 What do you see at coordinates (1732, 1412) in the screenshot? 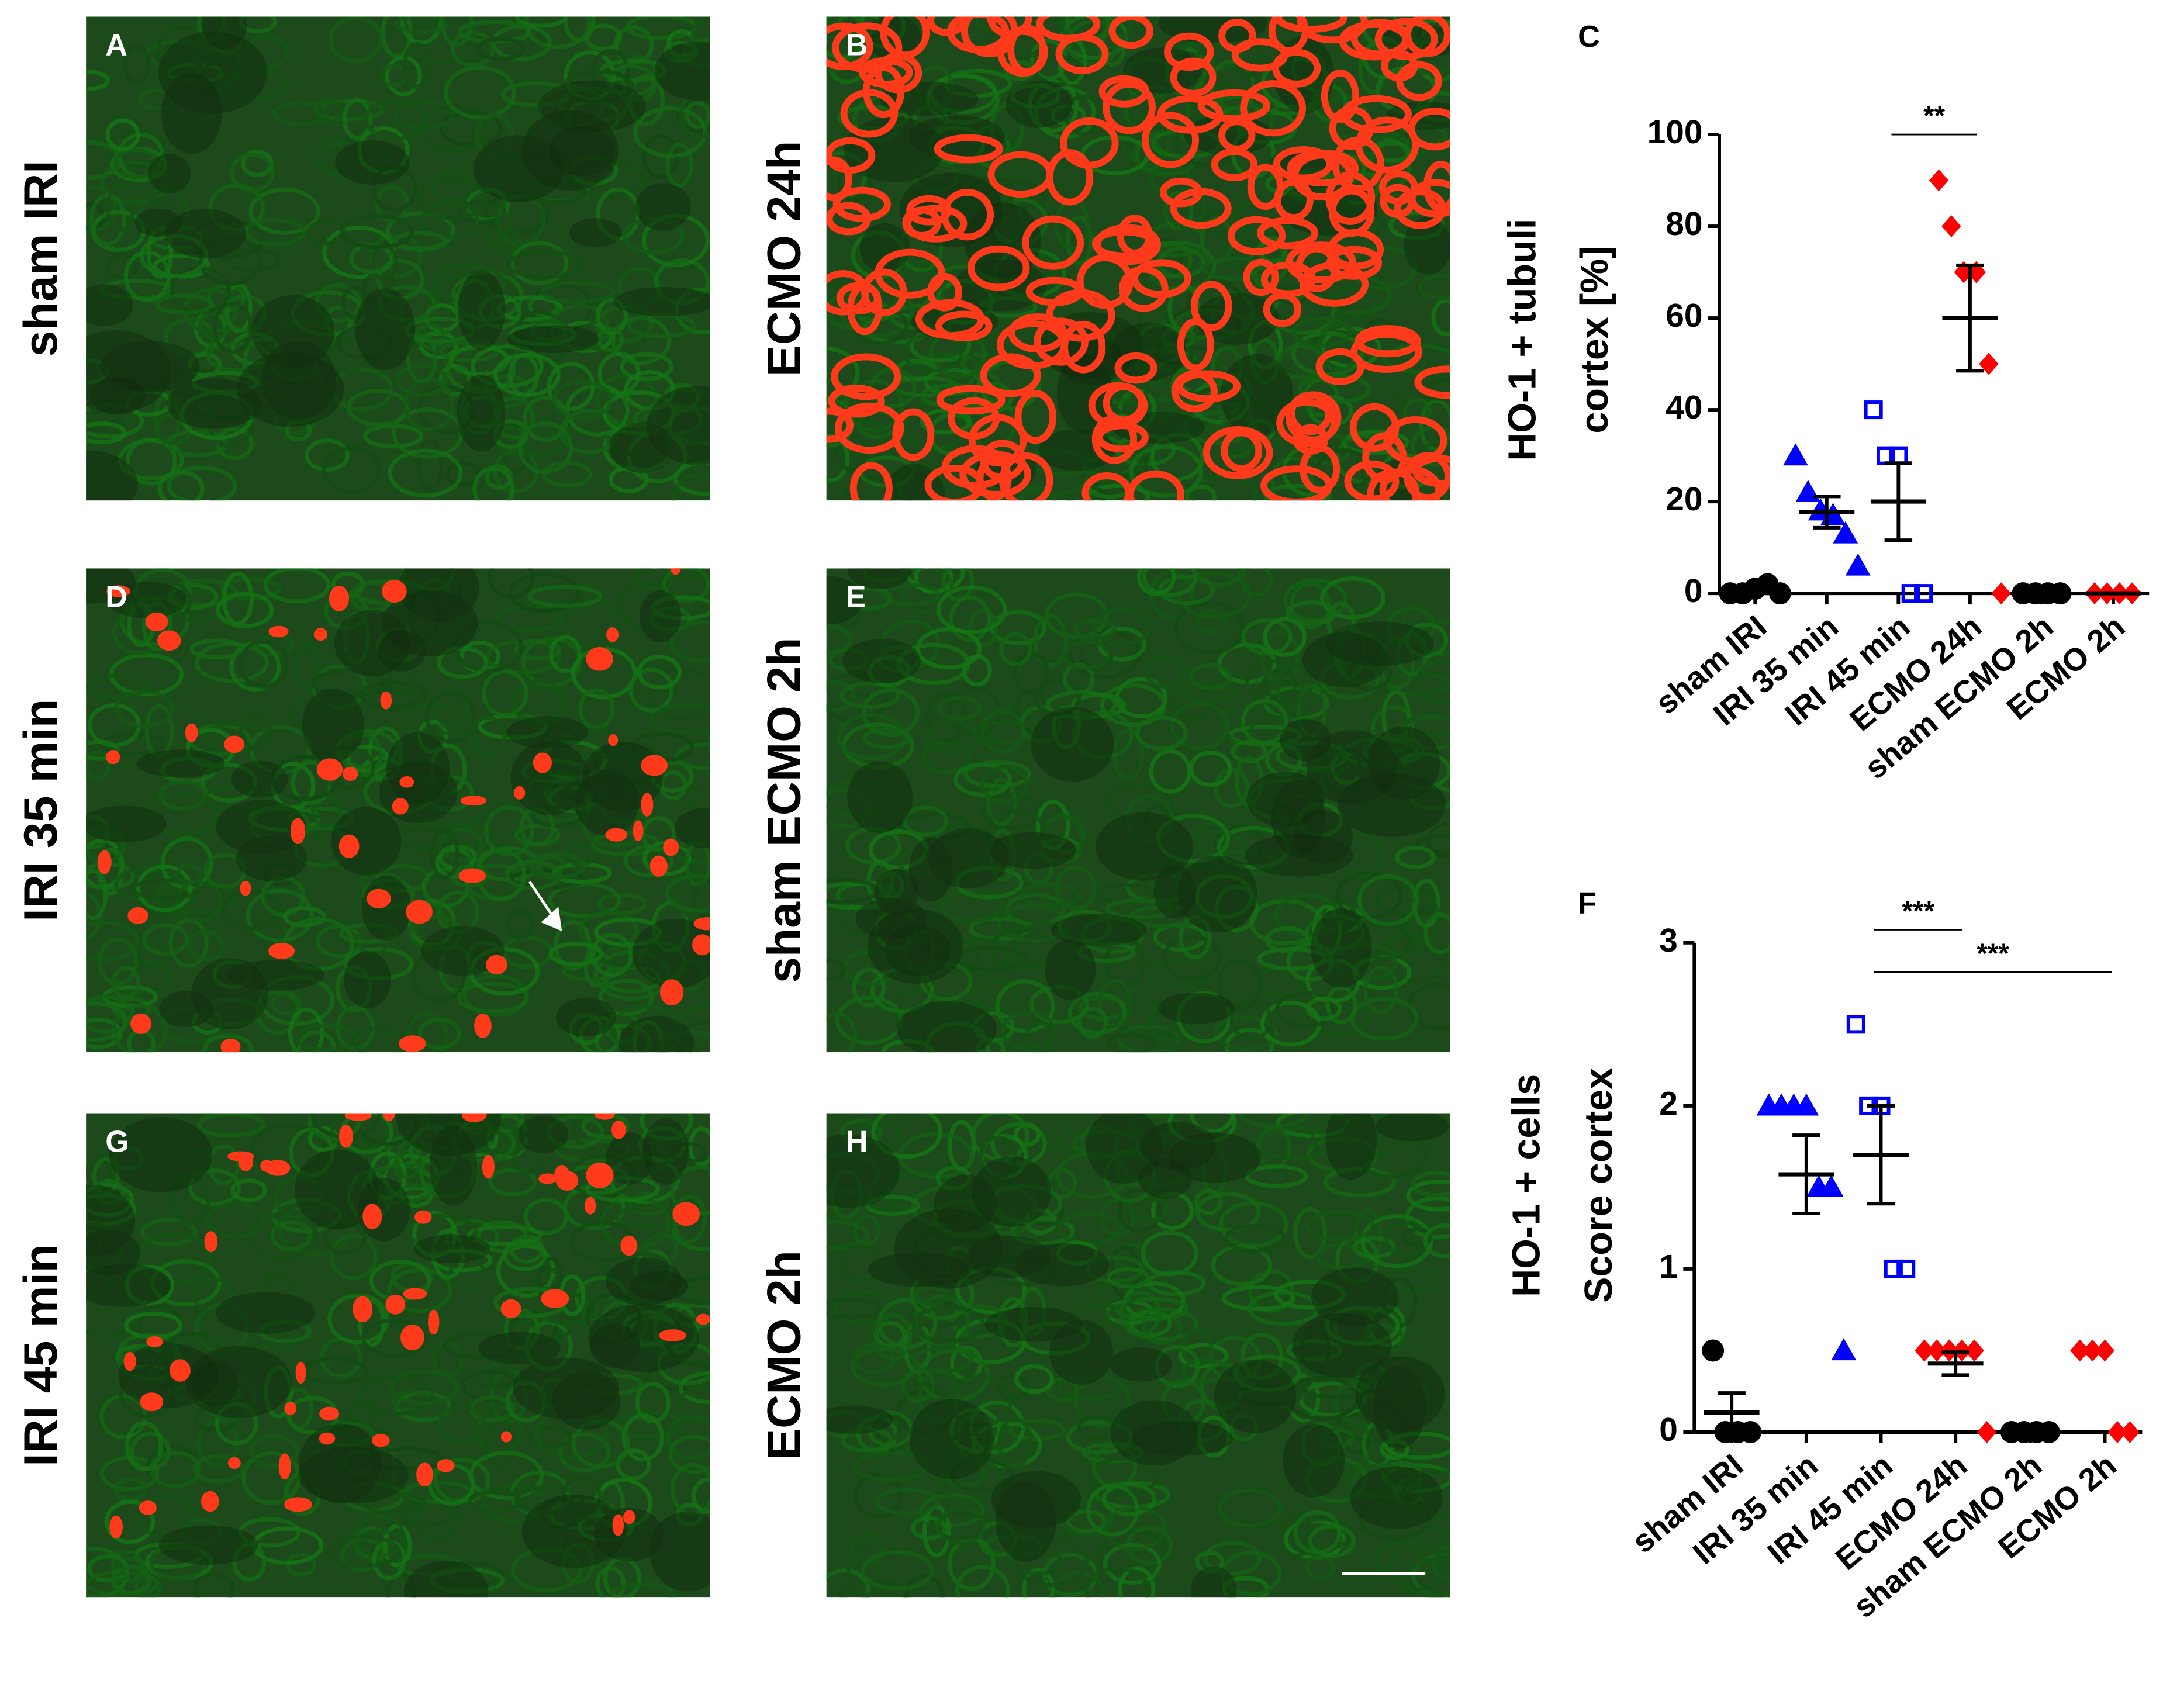
I see `error-bar` at bounding box center [1732, 1412].